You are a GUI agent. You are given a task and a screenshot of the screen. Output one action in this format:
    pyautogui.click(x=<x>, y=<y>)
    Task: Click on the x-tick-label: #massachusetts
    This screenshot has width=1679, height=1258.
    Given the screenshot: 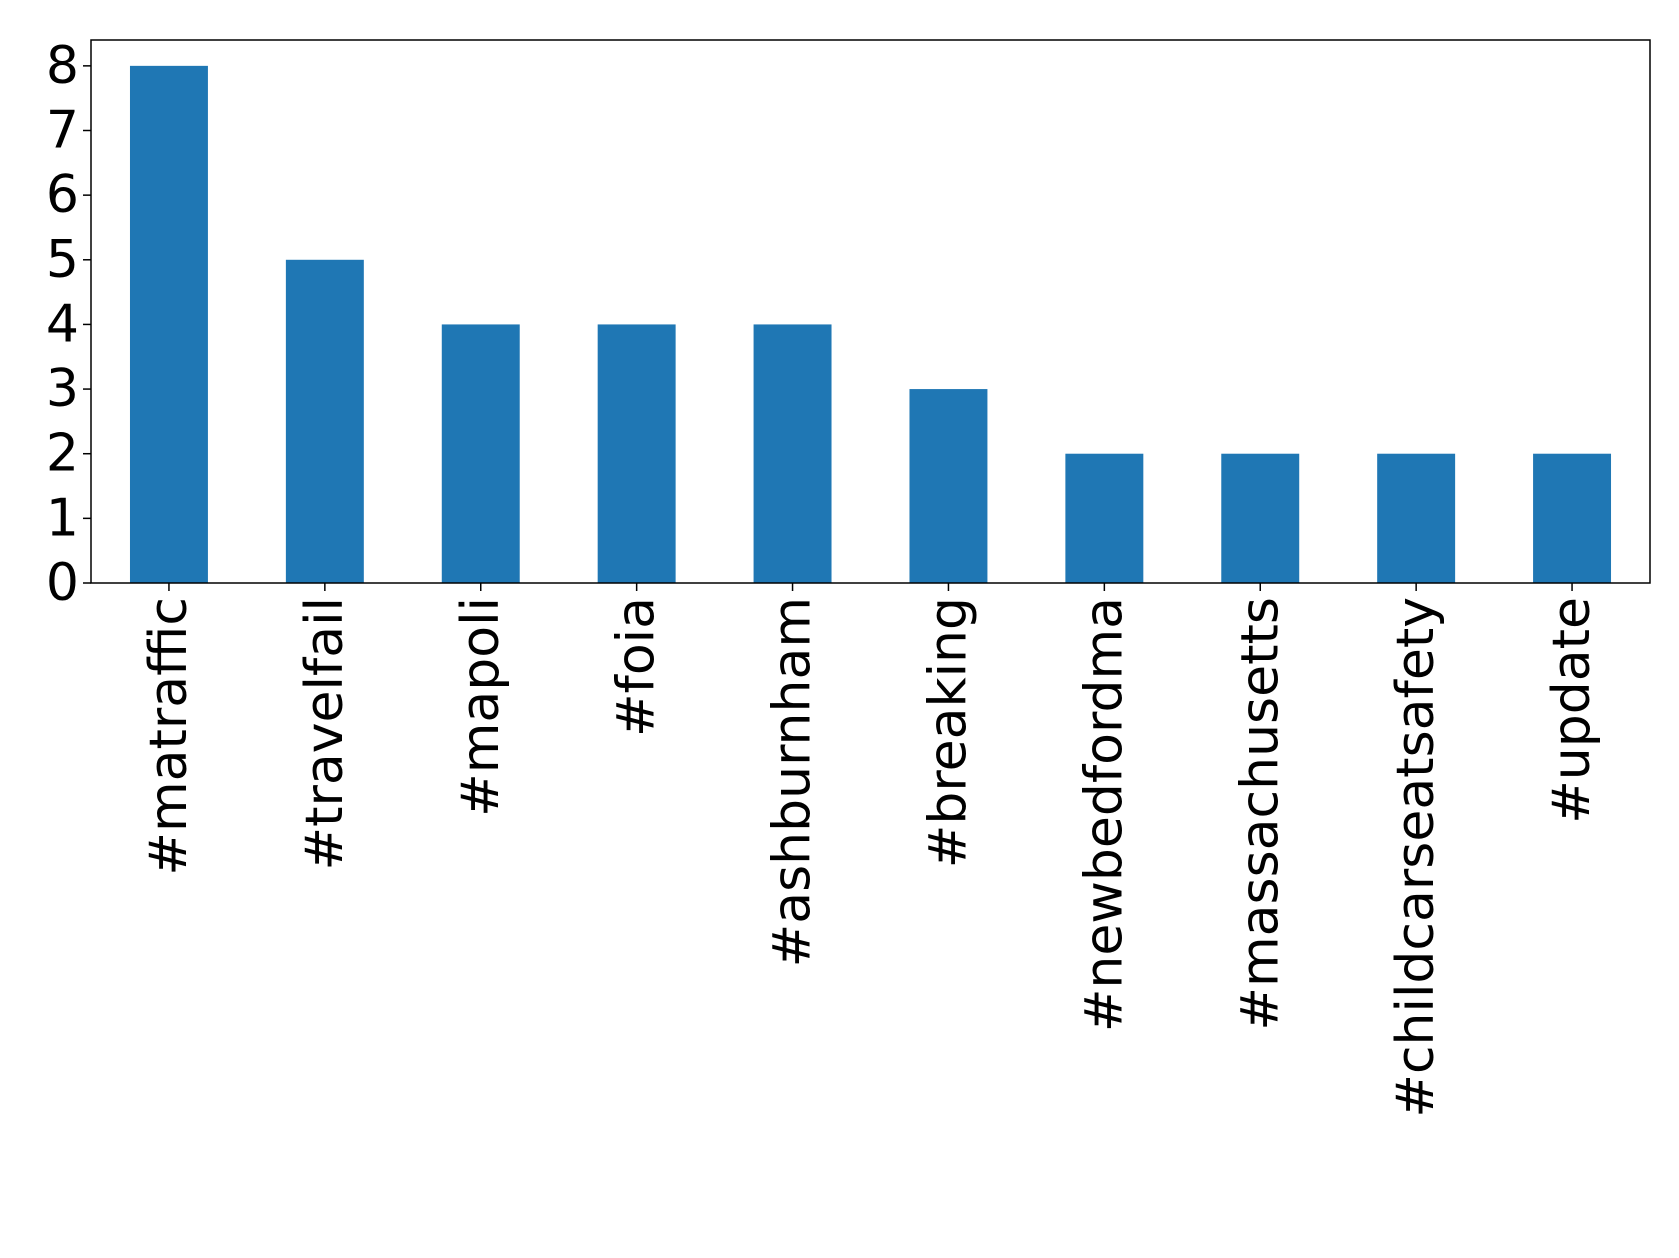 What is the action you would take?
    pyautogui.click(x=1260, y=814)
    